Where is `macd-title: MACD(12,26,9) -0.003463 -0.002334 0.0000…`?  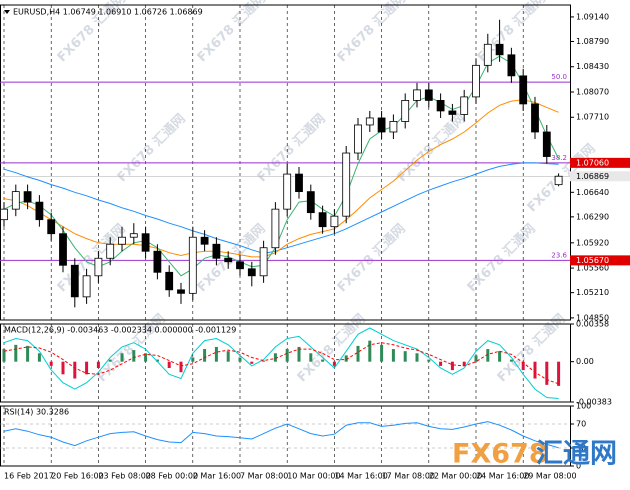
macd-title: MACD(12,26,9) -0.003463 -0.002334 0.0000… is located at coordinates (120, 330).